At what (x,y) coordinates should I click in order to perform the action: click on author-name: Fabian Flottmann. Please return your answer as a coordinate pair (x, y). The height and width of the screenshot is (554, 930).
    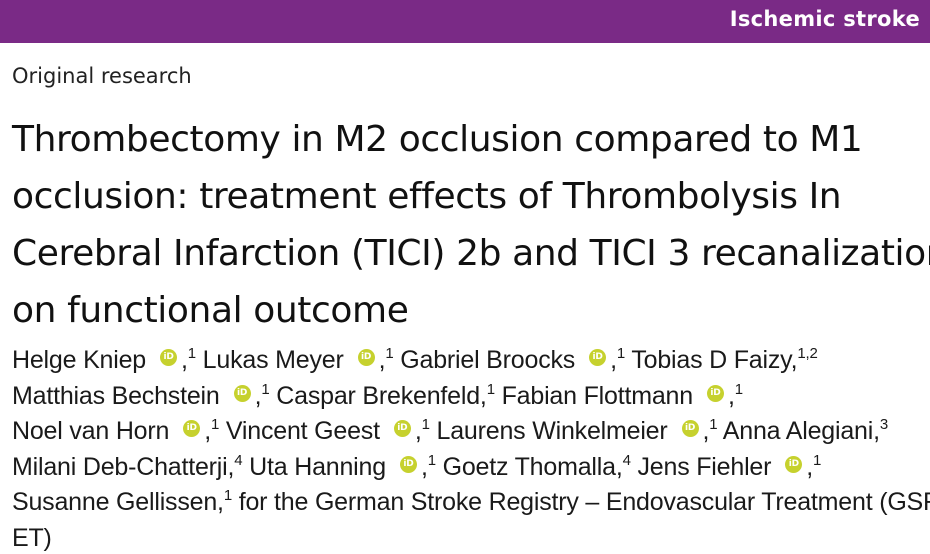
    Looking at the image, I should click on (597, 395).